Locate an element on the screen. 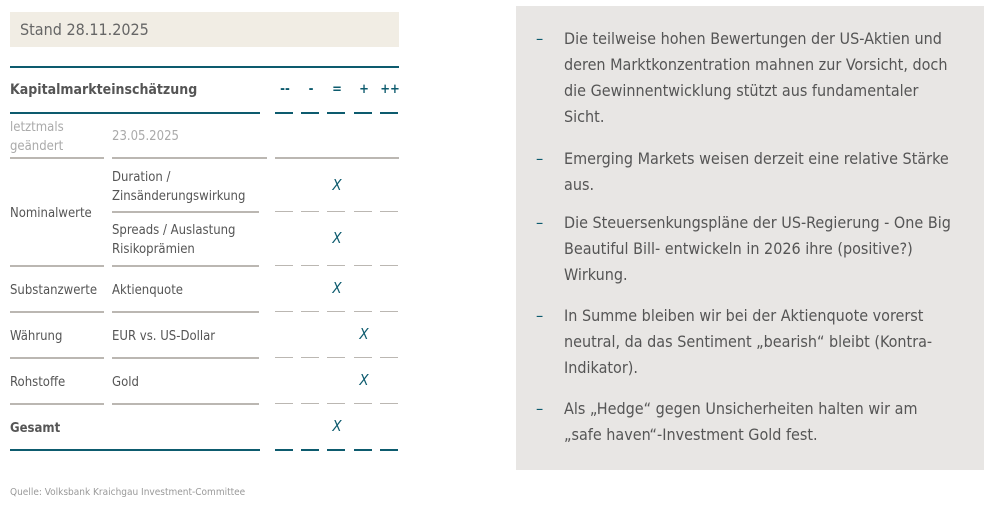 The image size is (990, 506). scale-header: - is located at coordinates (311, 89).